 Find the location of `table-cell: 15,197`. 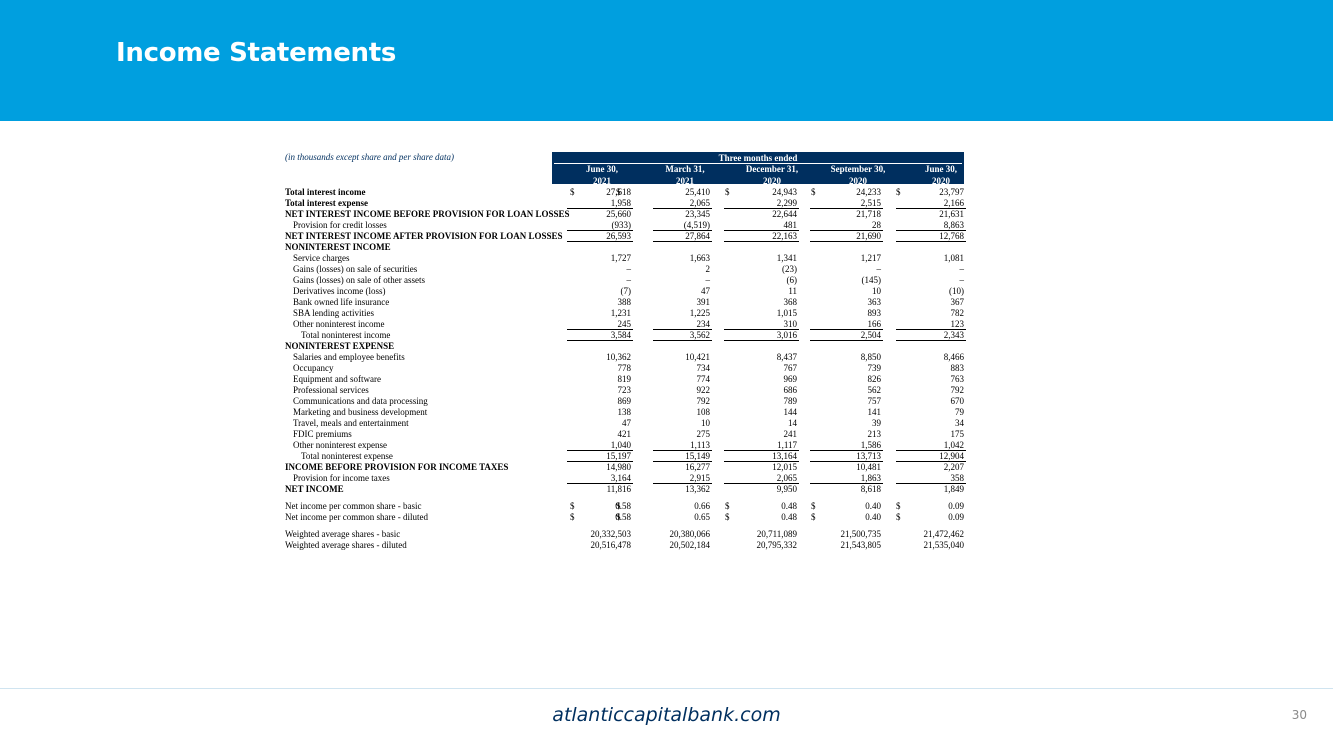

table-cell: 15,197 is located at coordinates (618, 456).